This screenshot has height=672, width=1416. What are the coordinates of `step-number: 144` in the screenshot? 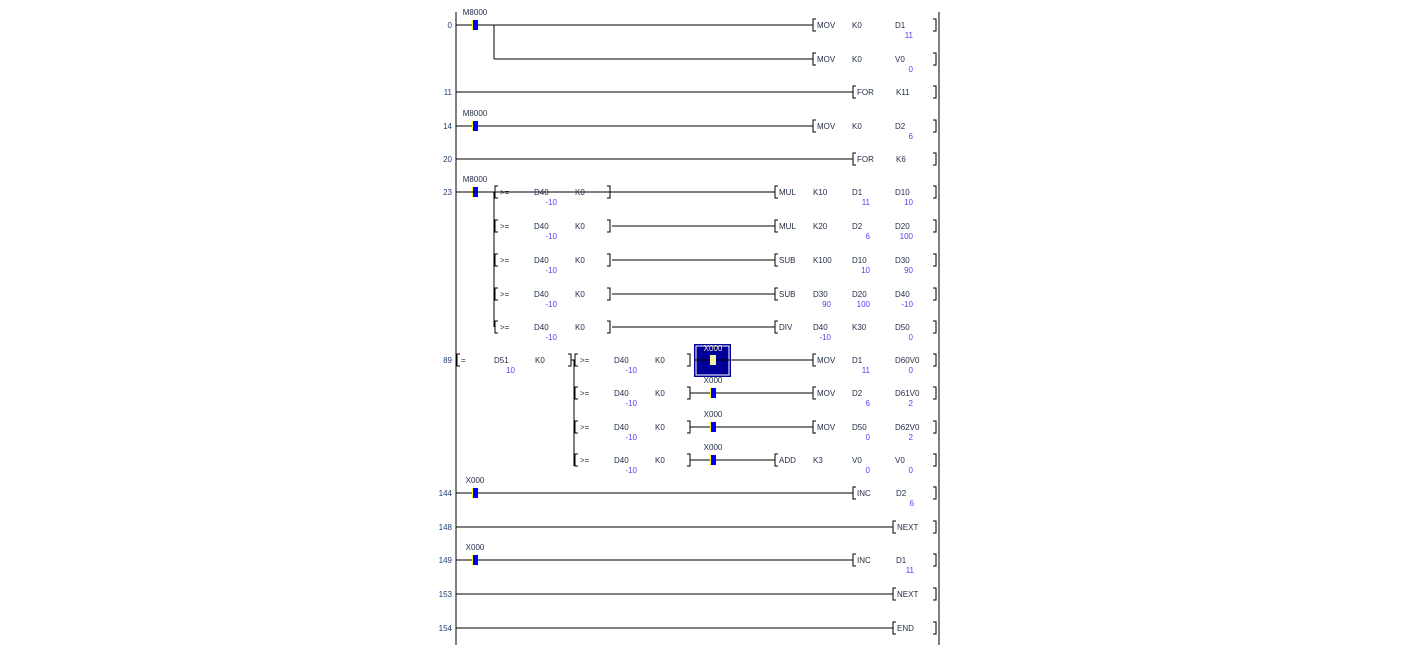 It's located at (446, 493).